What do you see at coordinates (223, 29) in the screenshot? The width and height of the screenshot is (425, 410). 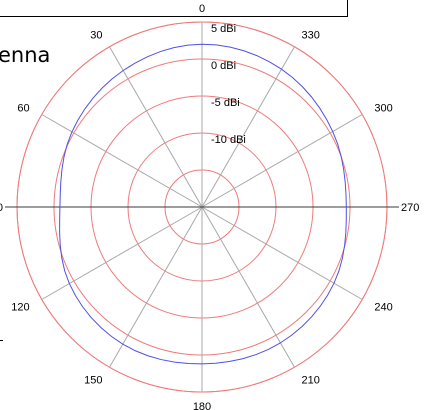 I see `radial-tick-label: 5 dBi` at bounding box center [223, 29].